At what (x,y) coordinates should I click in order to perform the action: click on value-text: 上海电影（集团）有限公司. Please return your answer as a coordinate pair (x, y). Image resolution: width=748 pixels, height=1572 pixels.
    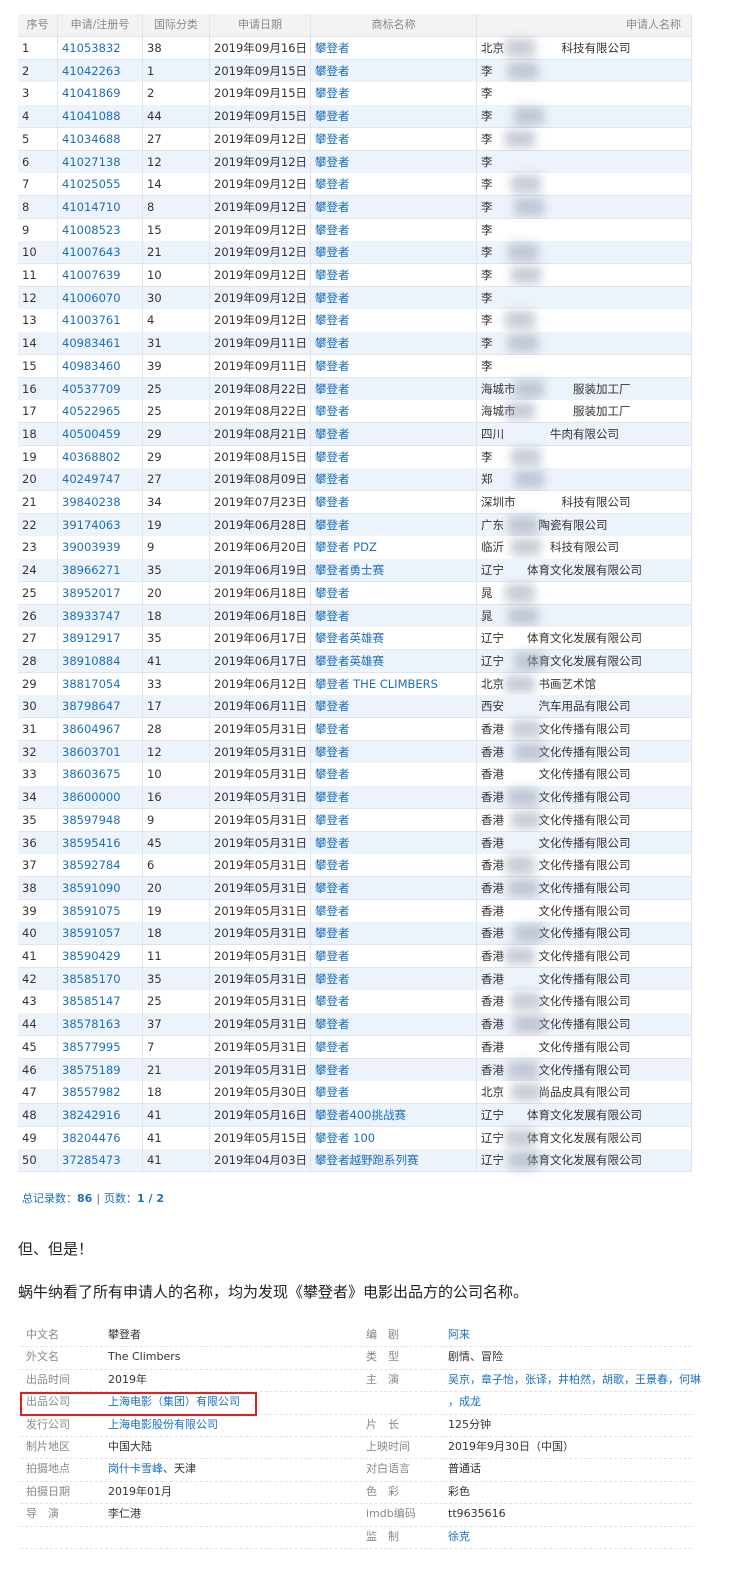
    Looking at the image, I should click on (174, 1402).